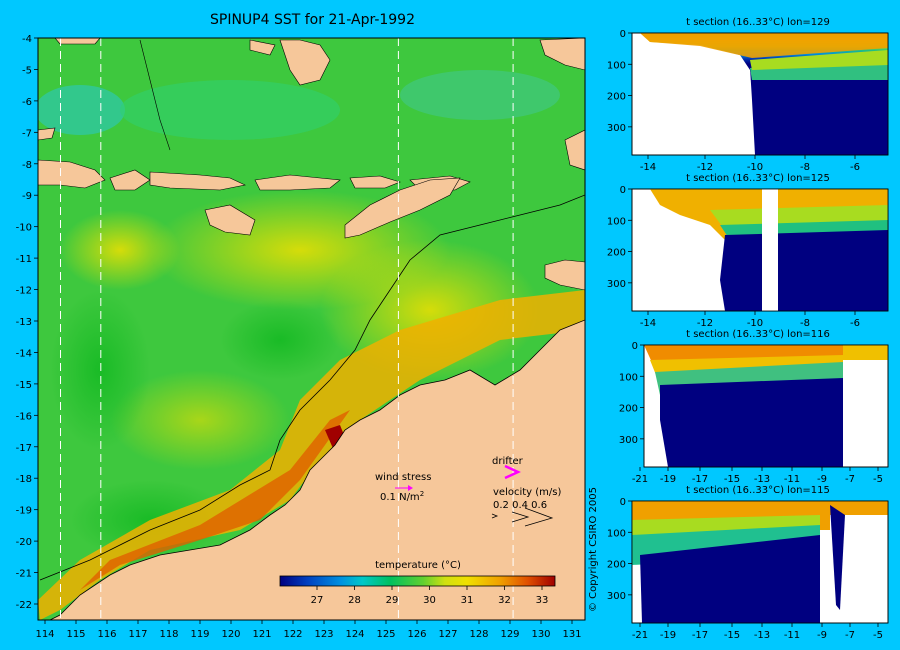  Describe the element at coordinates (542, 600) in the screenshot. I see `colorbar-tick-label: 33` at that location.